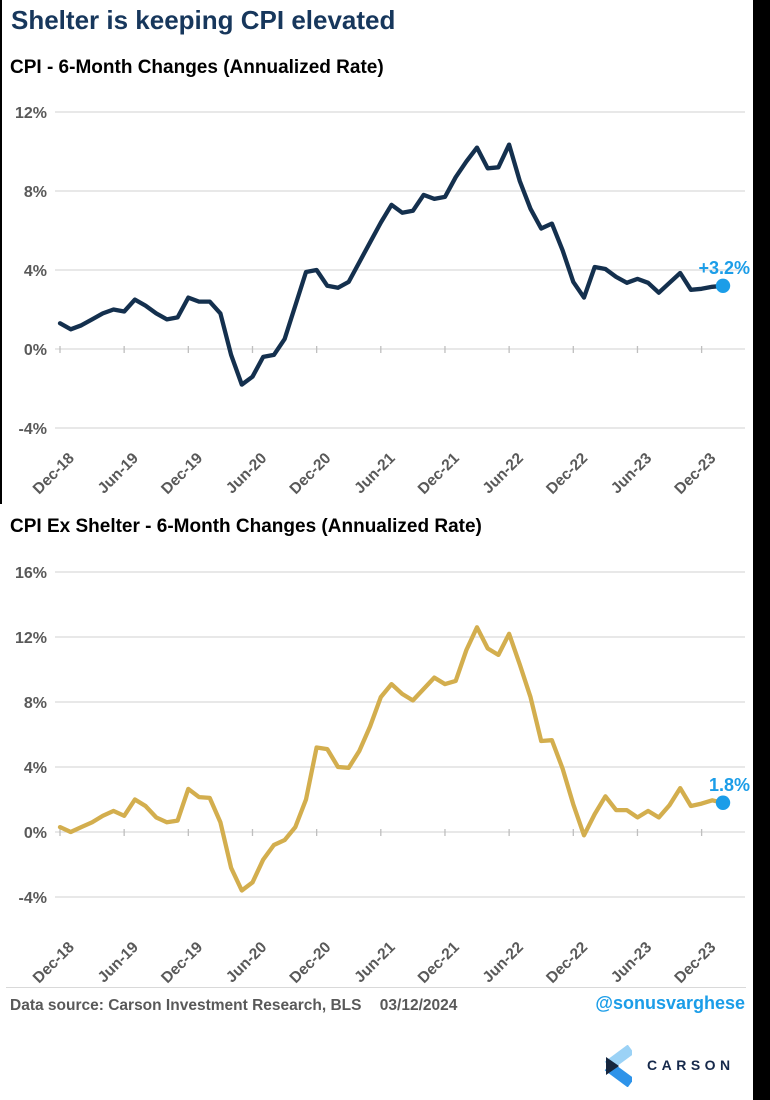 The image size is (770, 1100). What do you see at coordinates (670, 1003) in the screenshot?
I see `author-handle-link: @sonusvarghese` at bounding box center [670, 1003].